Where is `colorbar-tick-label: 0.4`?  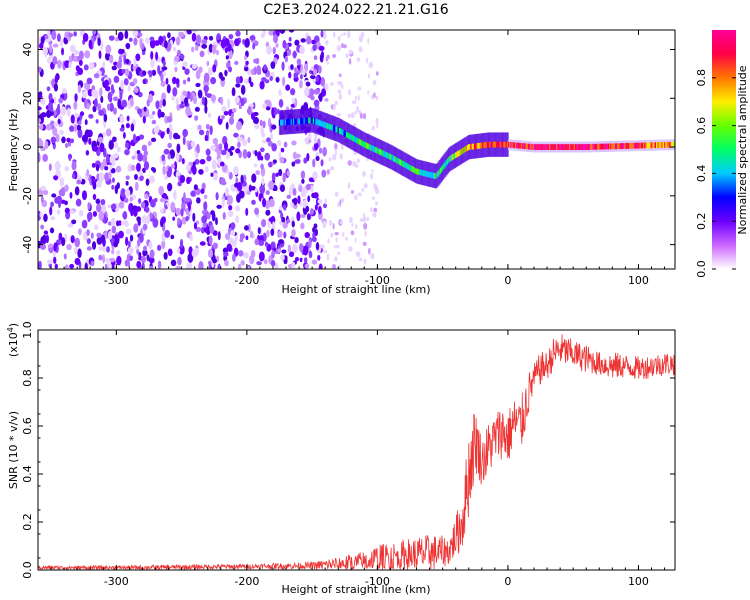
colorbar-tick-label: 0.4 is located at coordinates (701, 174).